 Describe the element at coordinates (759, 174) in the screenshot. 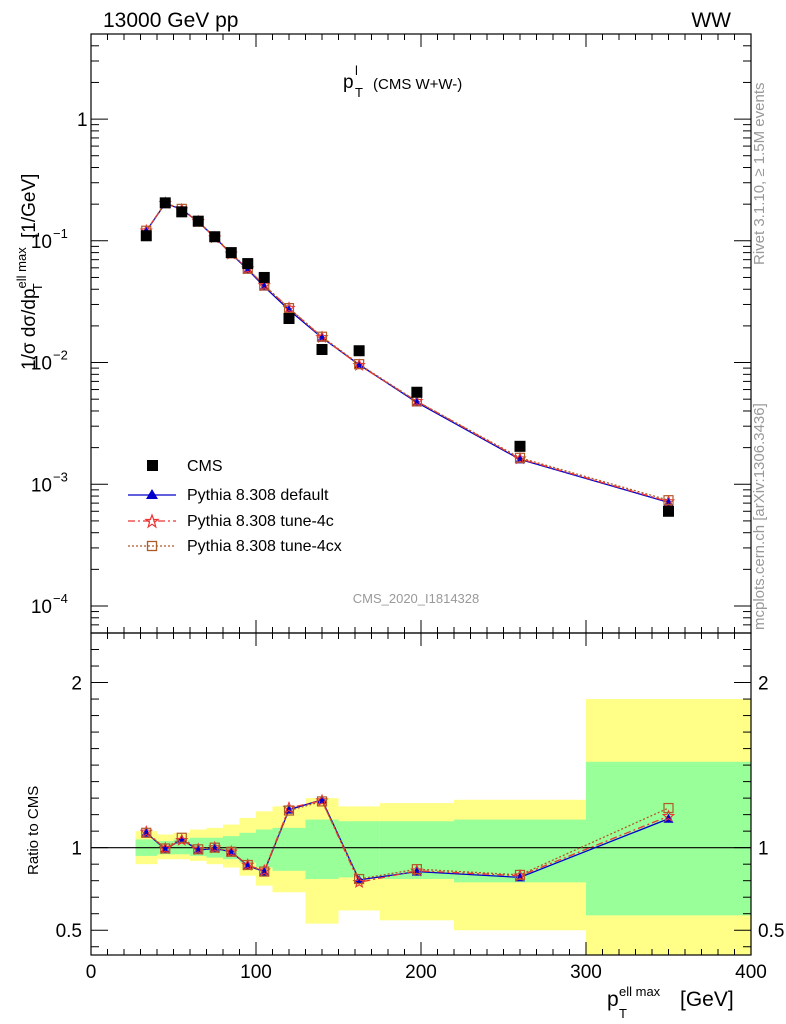

I see `rivet-label: Rivet 3.1.10, ≥ 1.5M events` at that location.